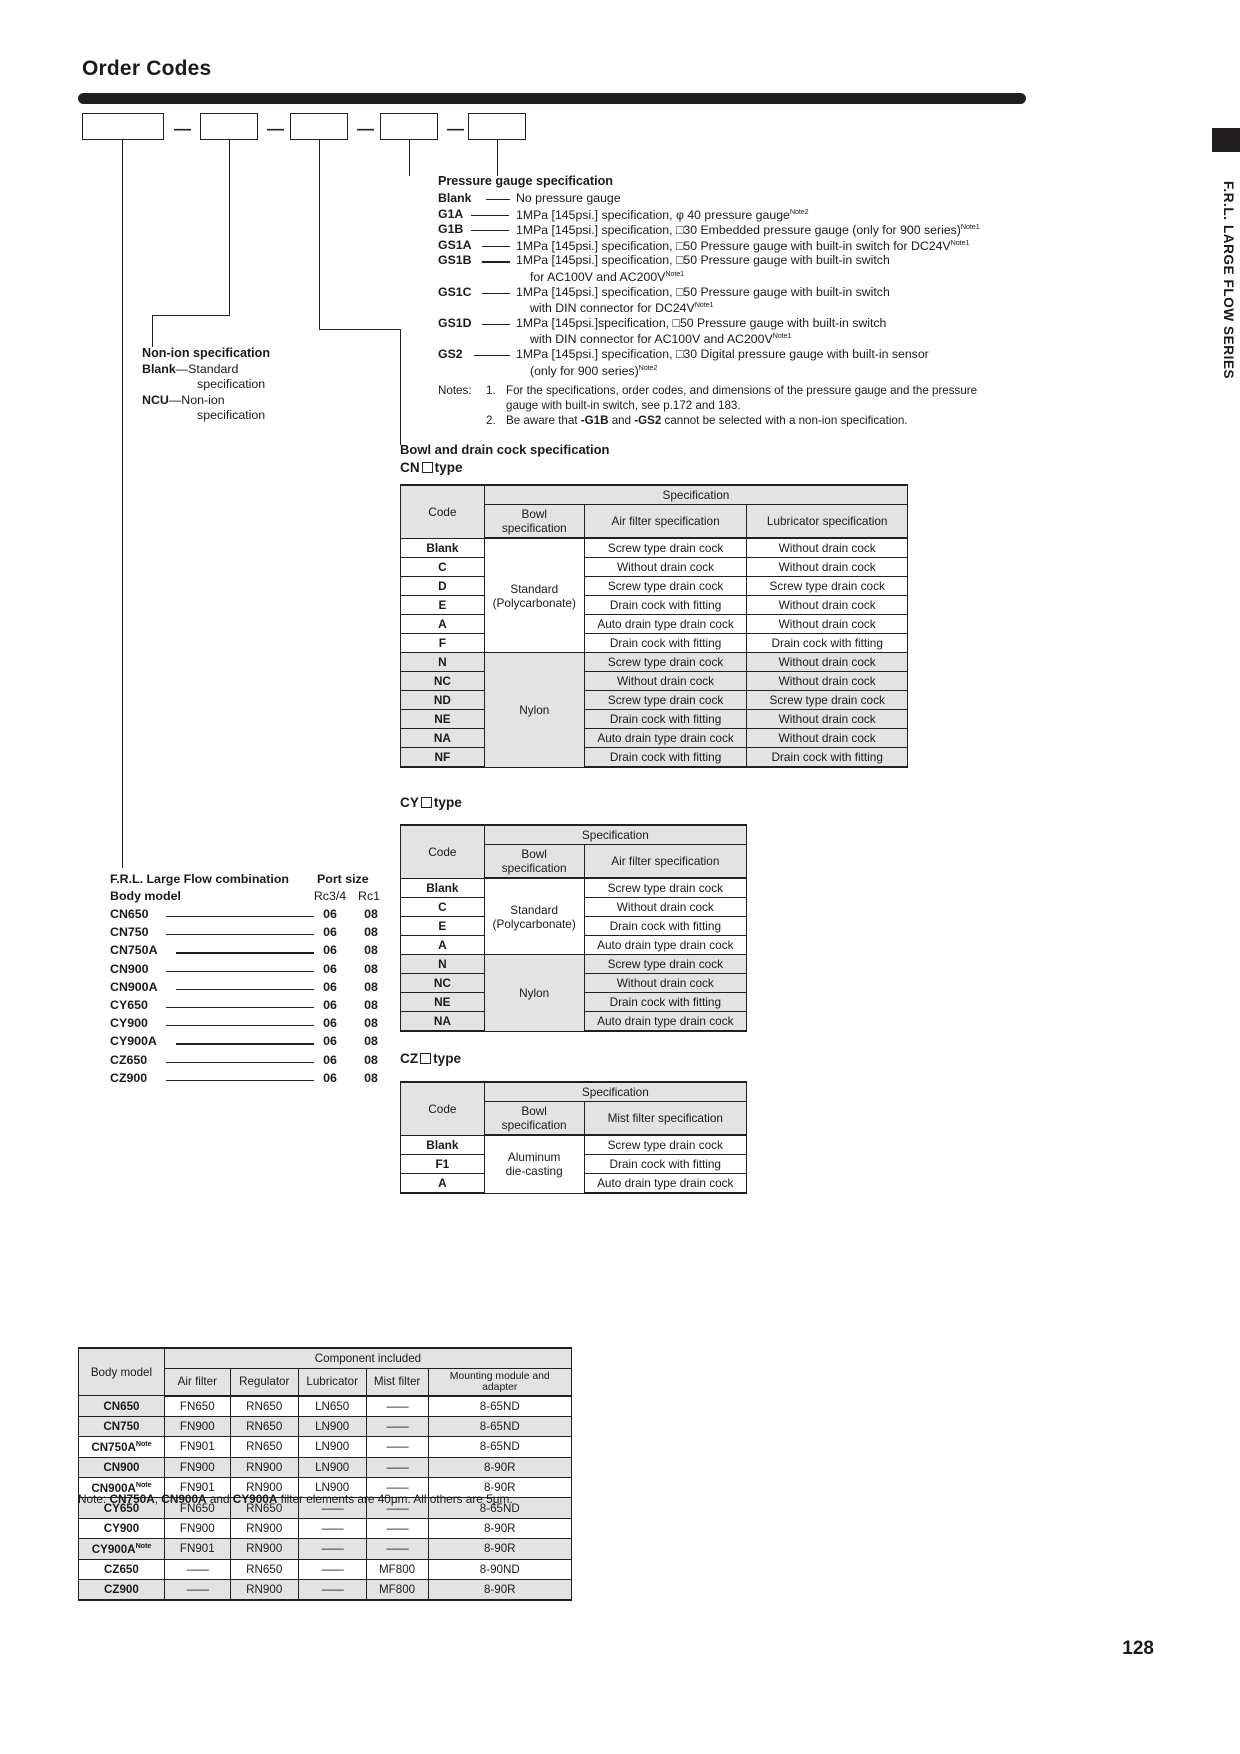 The image size is (1240, 1754). What do you see at coordinates (782, 336) in the screenshot?
I see `pg-note-ref: Note1` at bounding box center [782, 336].